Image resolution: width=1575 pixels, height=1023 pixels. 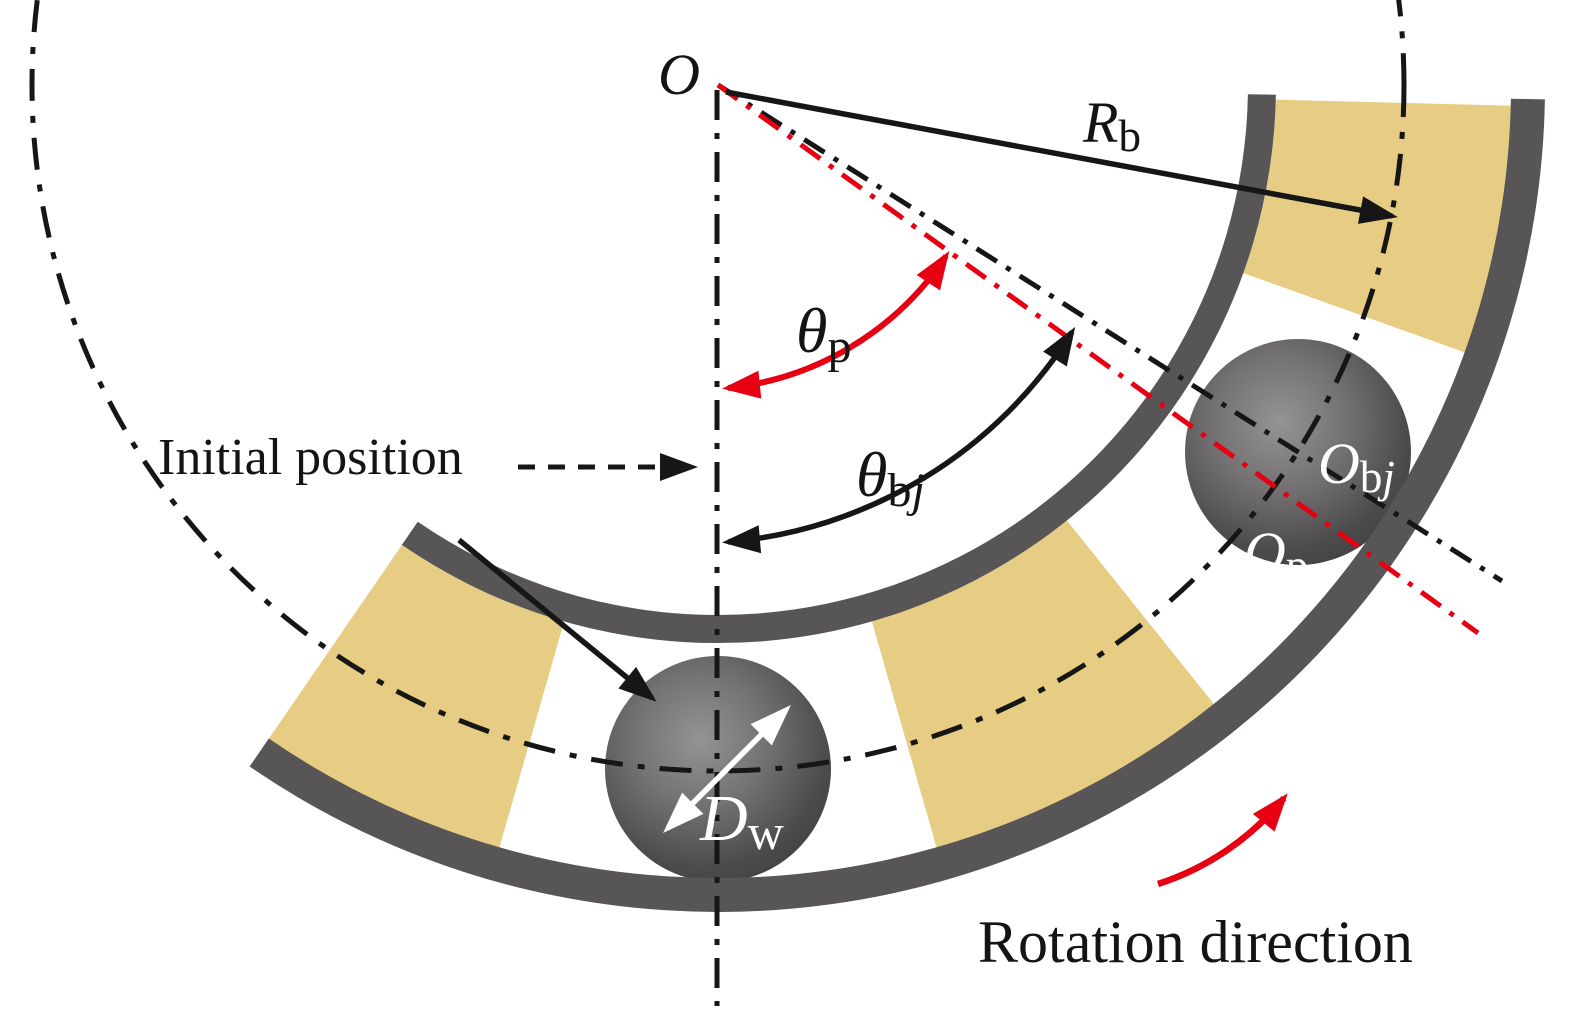 I want to click on initial-ball-leader-arrow, so click(x=557, y=619).